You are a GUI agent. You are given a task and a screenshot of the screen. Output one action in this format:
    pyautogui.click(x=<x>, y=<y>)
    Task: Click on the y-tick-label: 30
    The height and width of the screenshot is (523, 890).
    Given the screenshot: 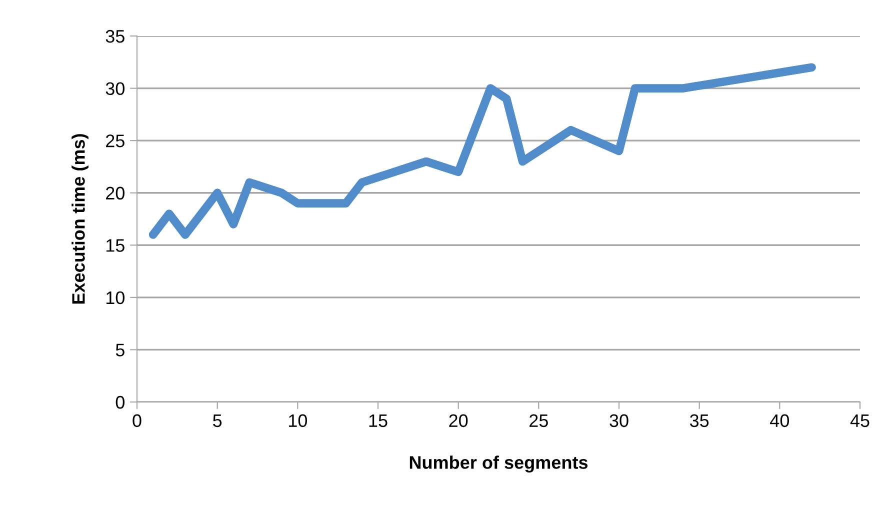 What is the action you would take?
    pyautogui.click(x=115, y=89)
    